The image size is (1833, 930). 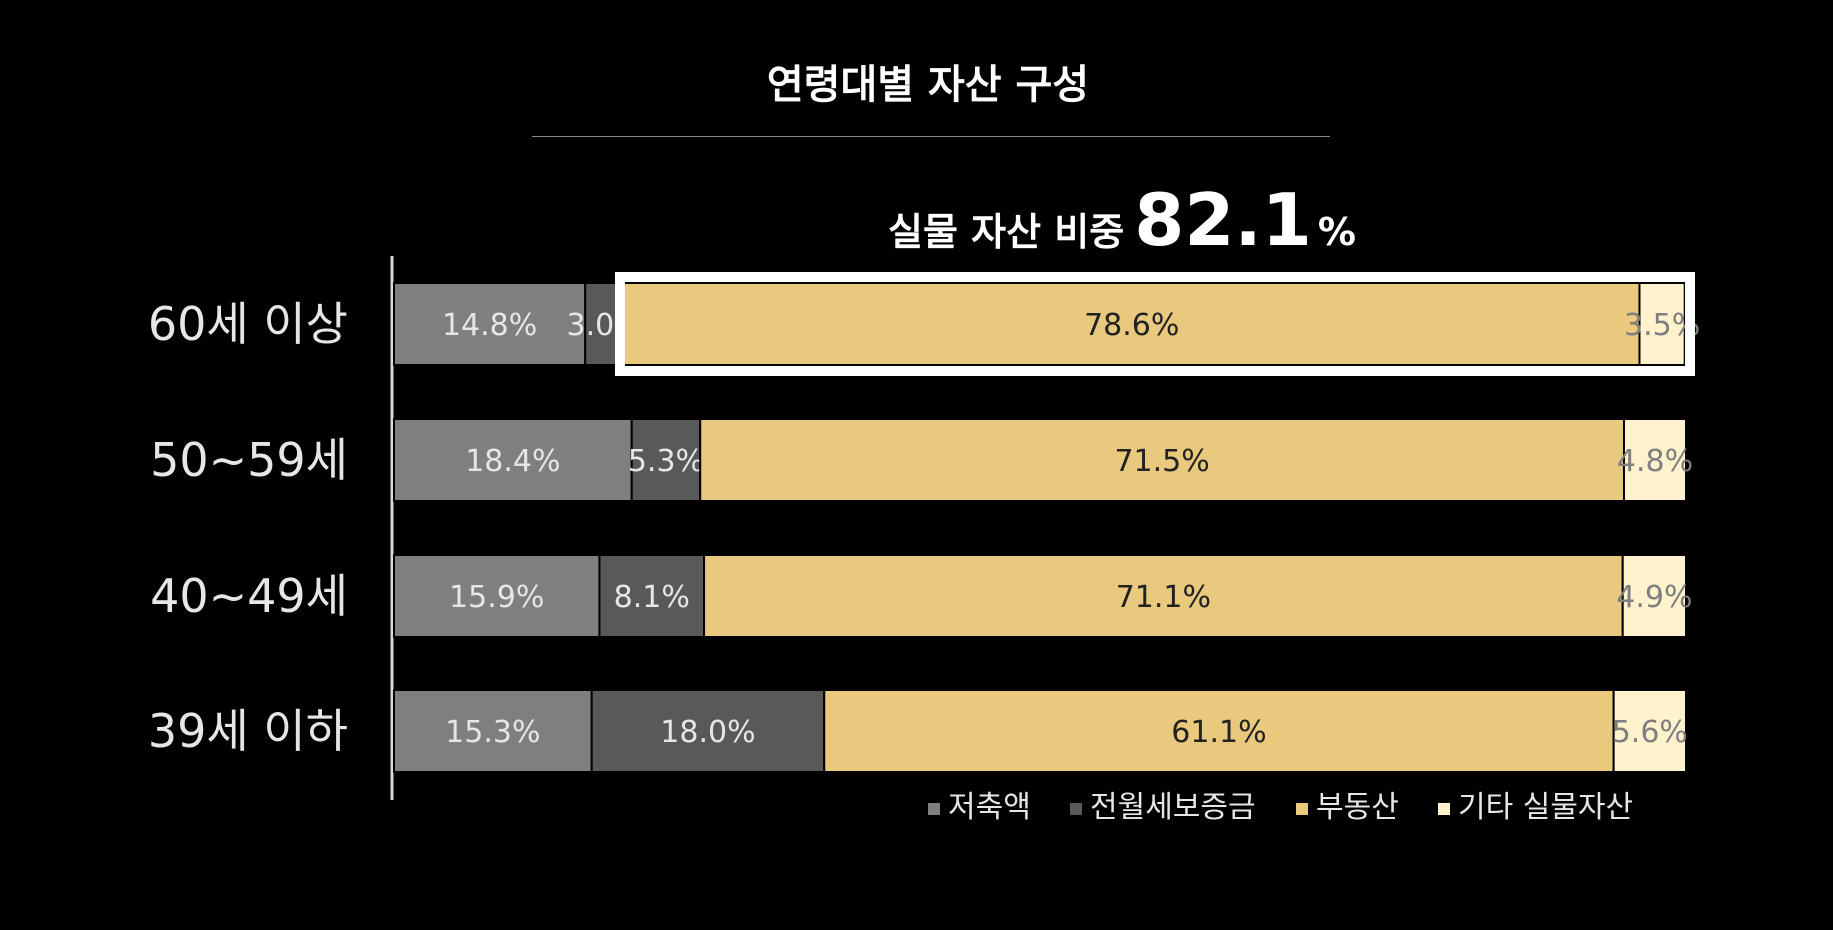 I want to click on legend-label: 저축액, so click(x=989, y=807).